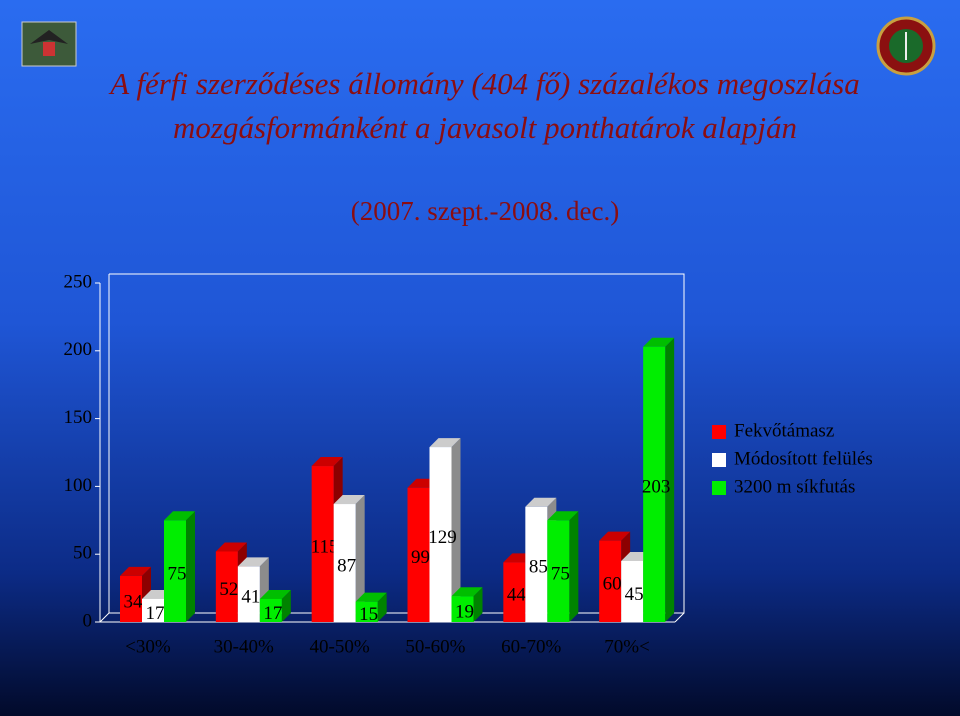 Image resolution: width=960 pixels, height=716 pixels. What do you see at coordinates (78, 281) in the screenshot?
I see `y-tick-label: 250` at bounding box center [78, 281].